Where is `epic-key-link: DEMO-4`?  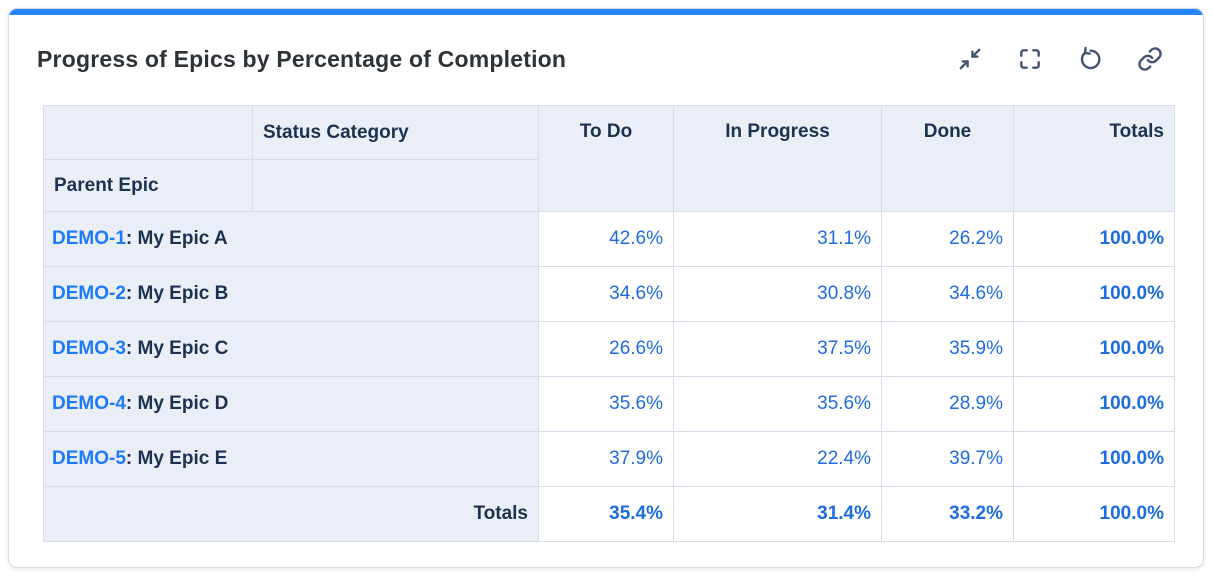
epic-key-link: DEMO-4 is located at coordinates (89, 403).